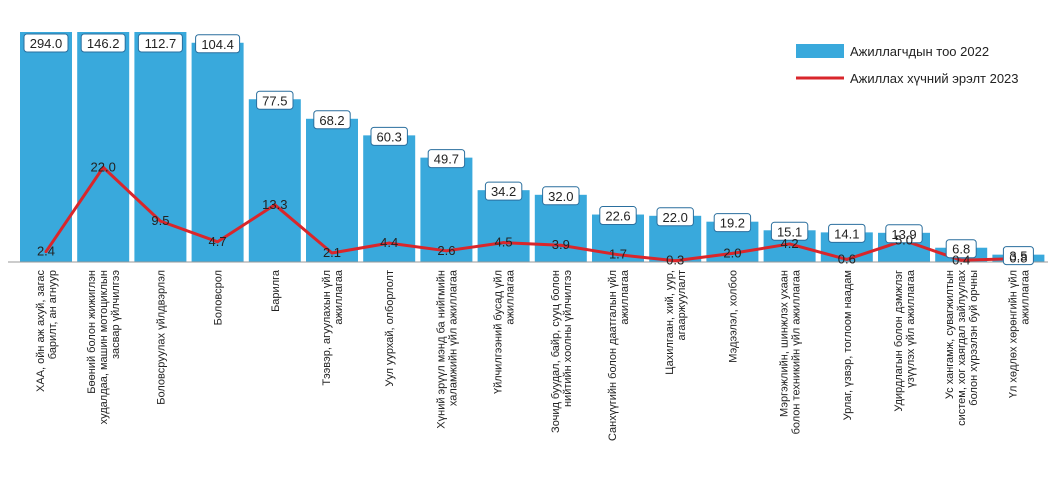 The image size is (1056, 494). I want to click on bar-data-label-text: 112.7, so click(161, 43).